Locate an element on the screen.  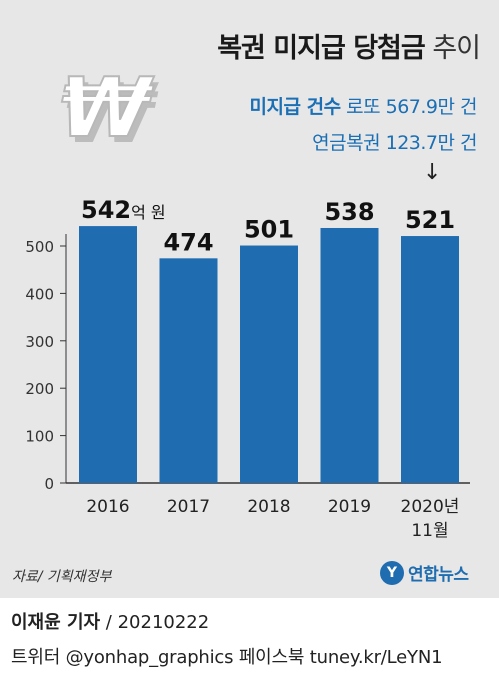
data-label-2: 501 is located at coordinates (269, 230).